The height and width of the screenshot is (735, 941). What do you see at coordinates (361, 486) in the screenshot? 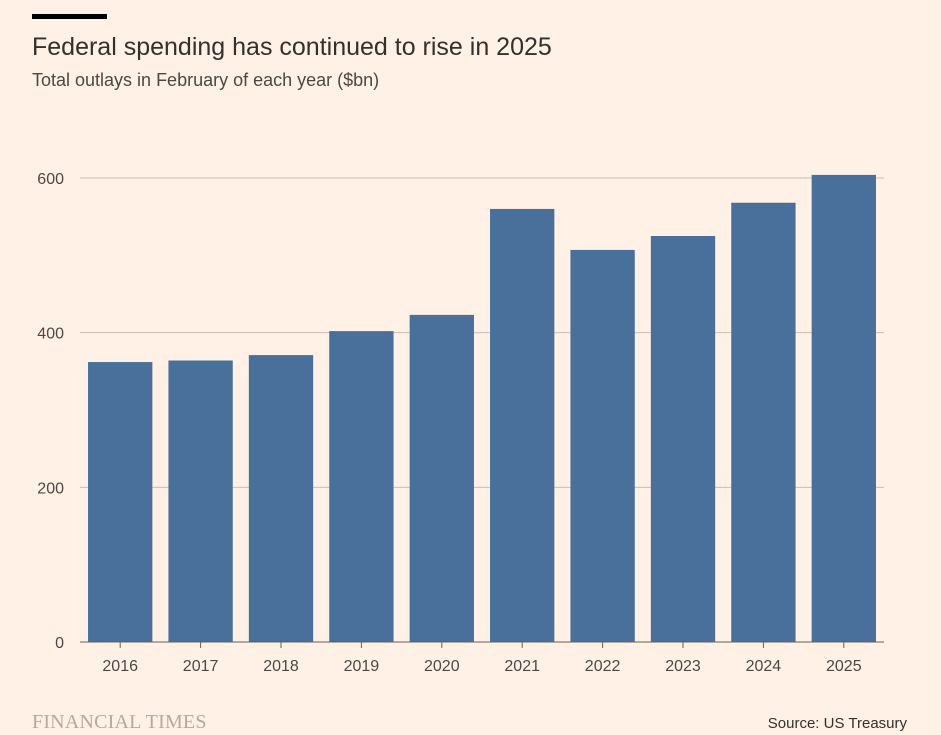
I see `bar-2019` at bounding box center [361, 486].